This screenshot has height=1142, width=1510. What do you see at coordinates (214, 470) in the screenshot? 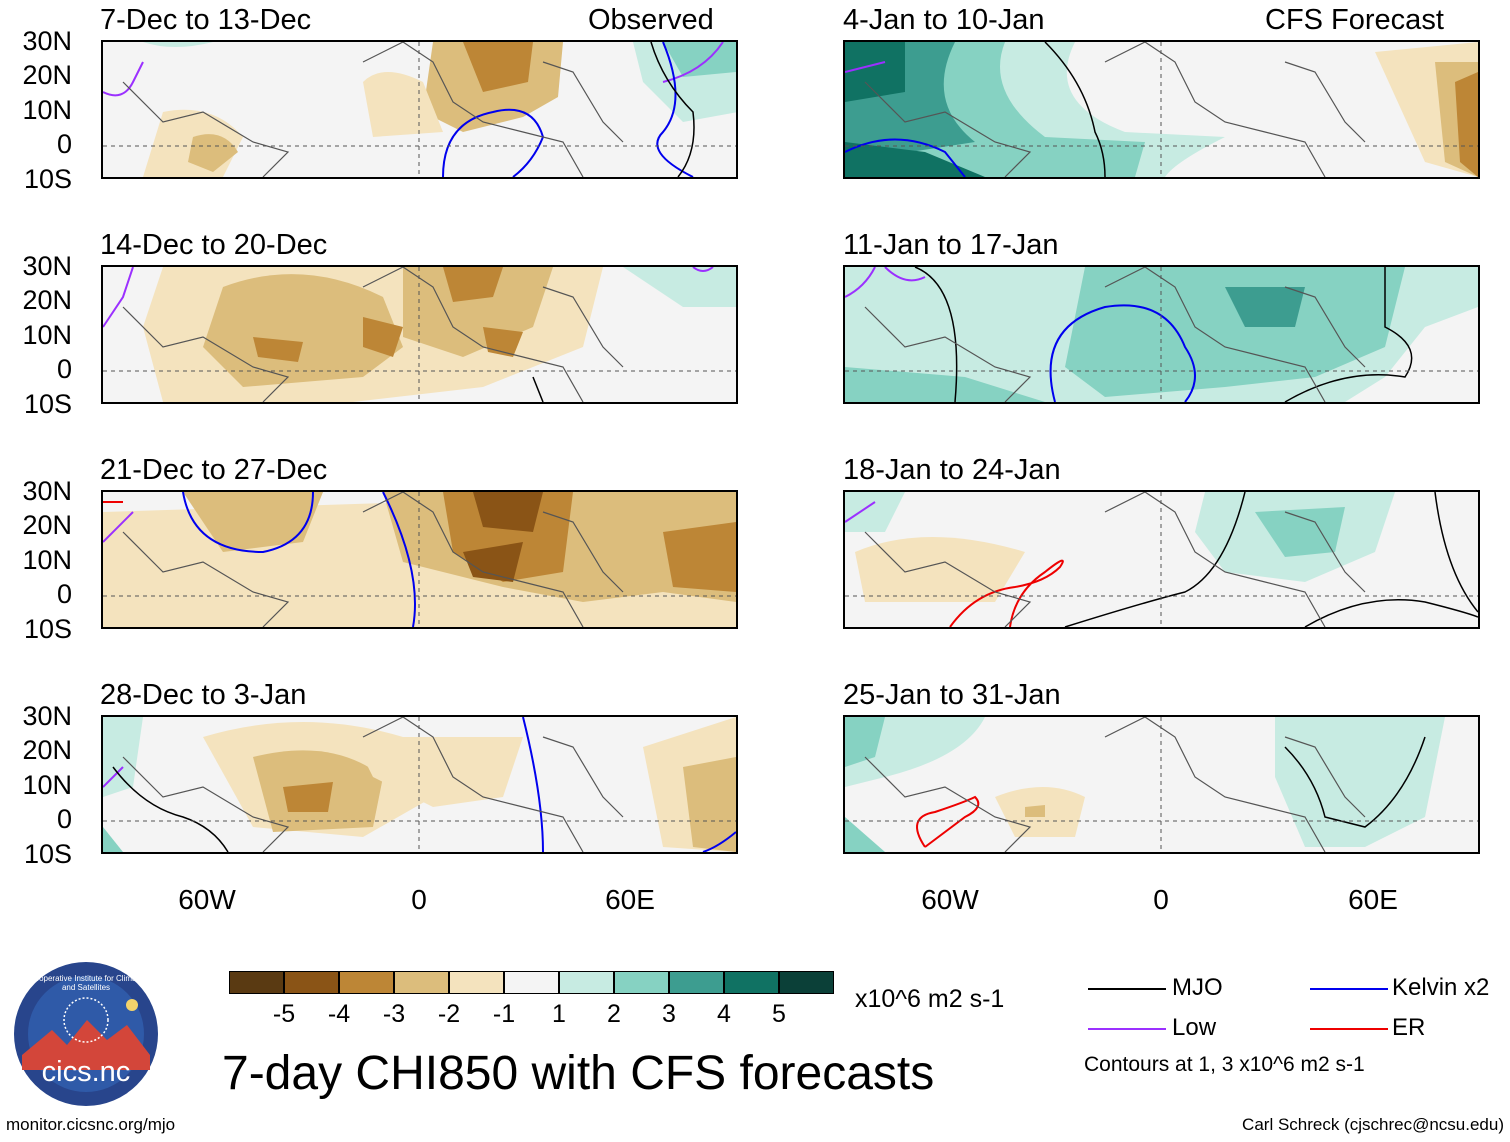
I see `panel-title-3: 21-Dec to 27-Dec` at bounding box center [214, 470].